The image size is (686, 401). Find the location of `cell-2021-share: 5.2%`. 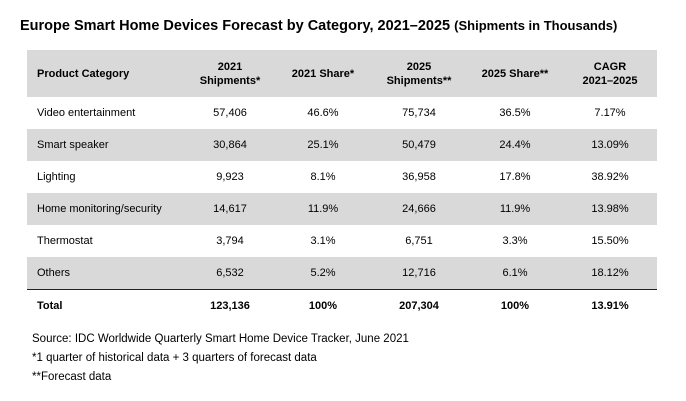

cell-2021-share: 5.2% is located at coordinates (323, 273).